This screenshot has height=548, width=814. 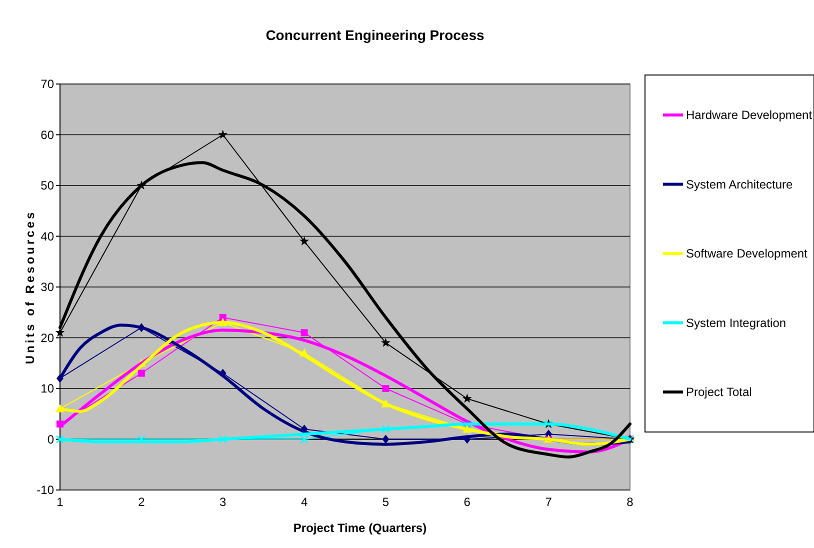 I want to click on x-tick-label: 6, so click(x=467, y=502).